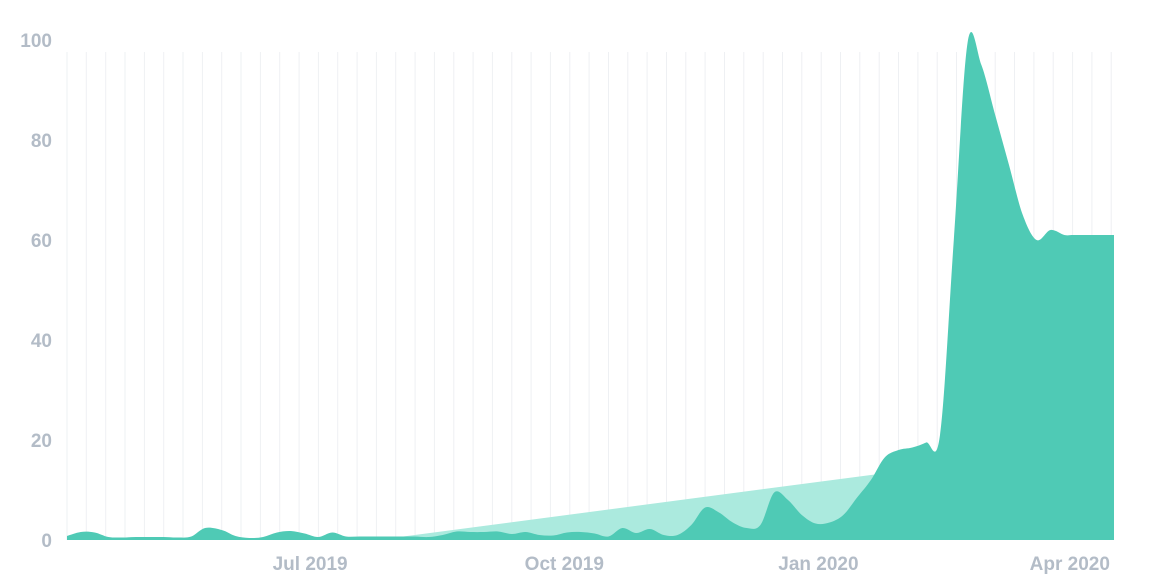  I want to click on x-tick-label: Jan 2020, so click(818, 564).